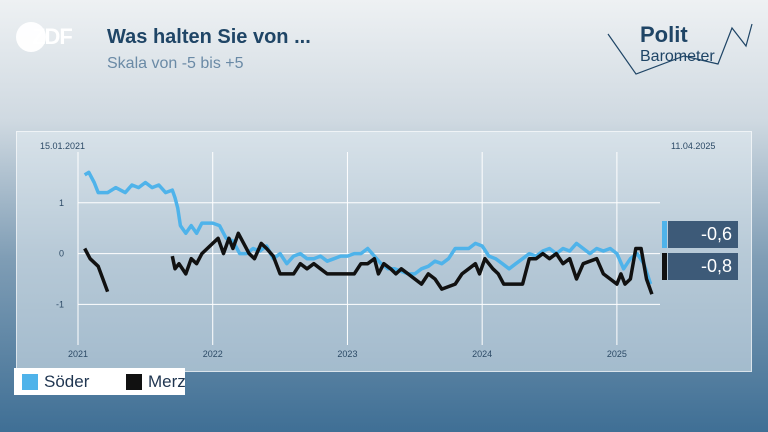  Describe the element at coordinates (368, 263) in the screenshot. I see `series-line-merz` at that location.